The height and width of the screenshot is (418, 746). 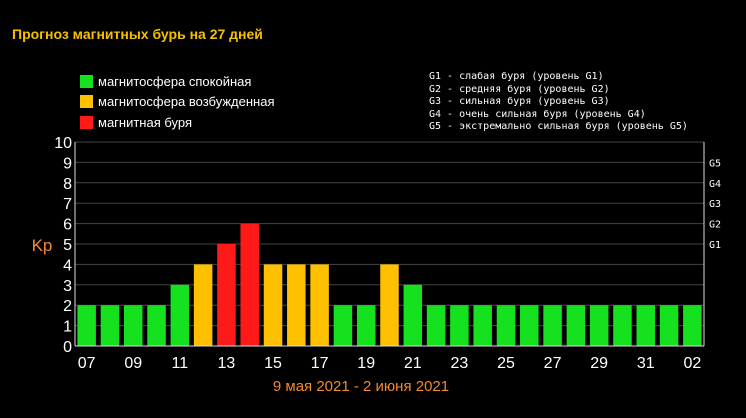 I want to click on y-tick-label-7: 7, so click(x=67, y=204).